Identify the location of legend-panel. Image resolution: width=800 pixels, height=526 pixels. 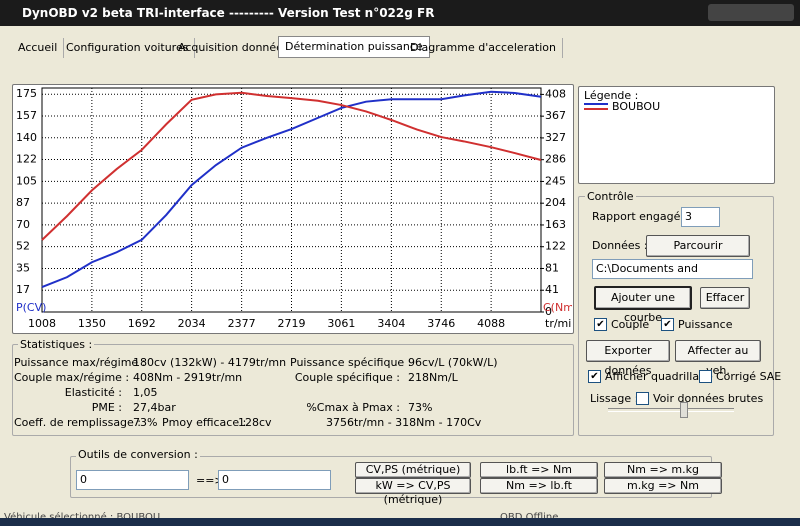
(676, 135).